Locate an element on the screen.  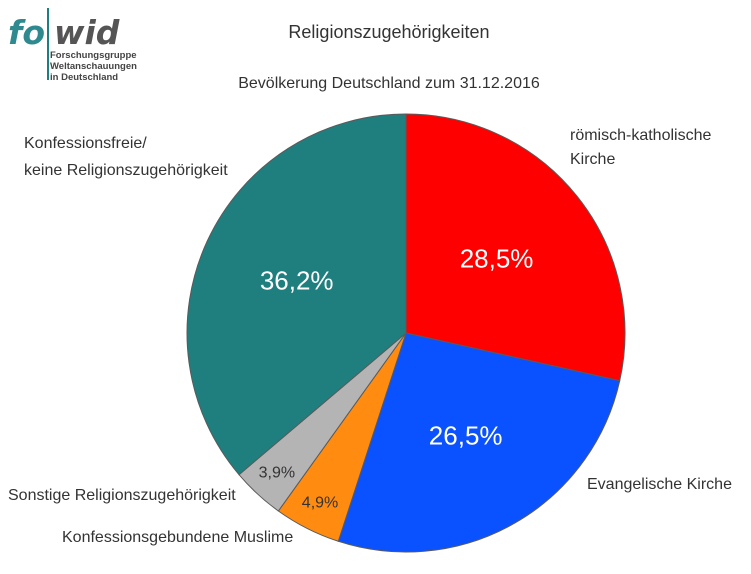
value-label-evangelisch: 26,5% is located at coordinates (466, 436).